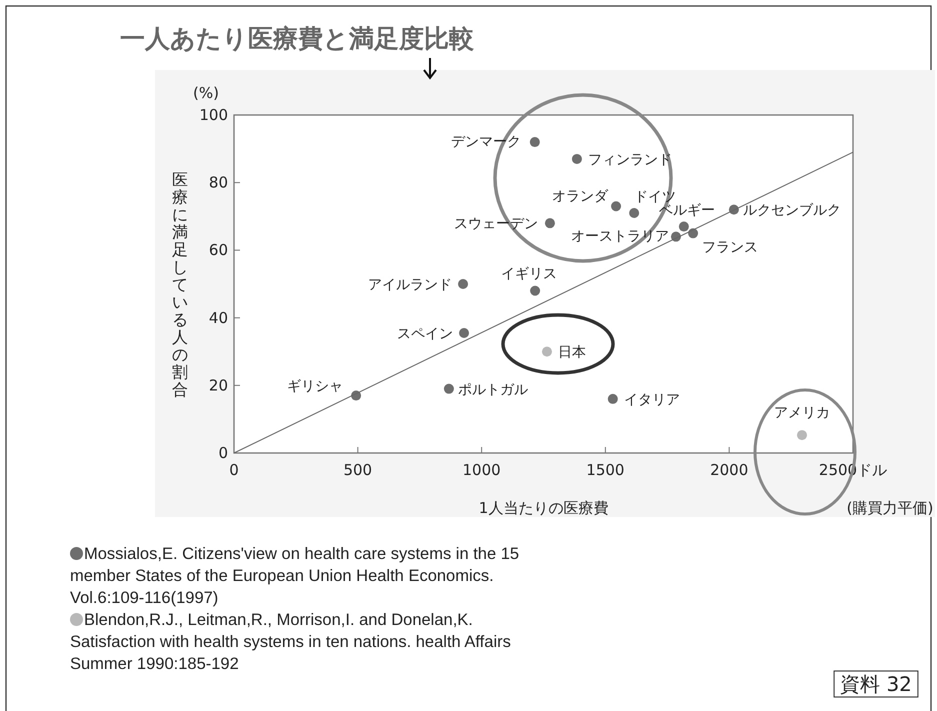 Image resolution: width=937 pixels, height=711 pixels. I want to click on annotation: フィンランド, so click(630, 160).